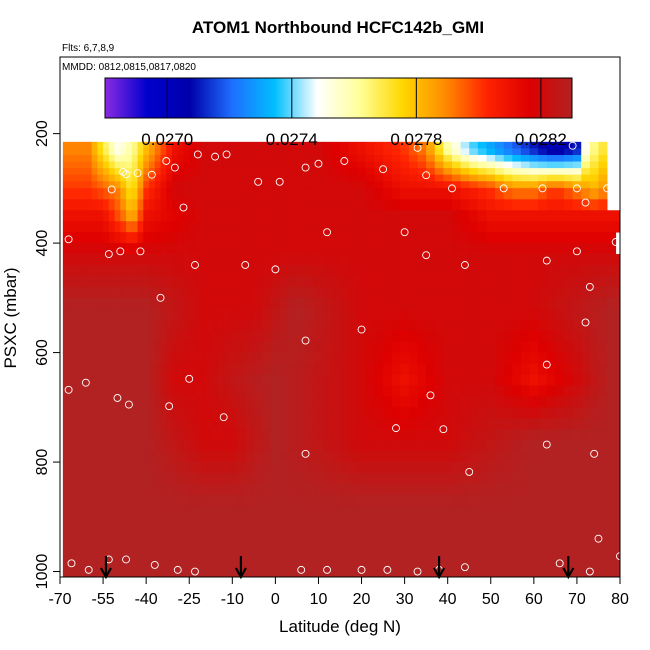 The height and width of the screenshot is (650, 650). I want to click on x-tick-label: -10, so click(232, 599).